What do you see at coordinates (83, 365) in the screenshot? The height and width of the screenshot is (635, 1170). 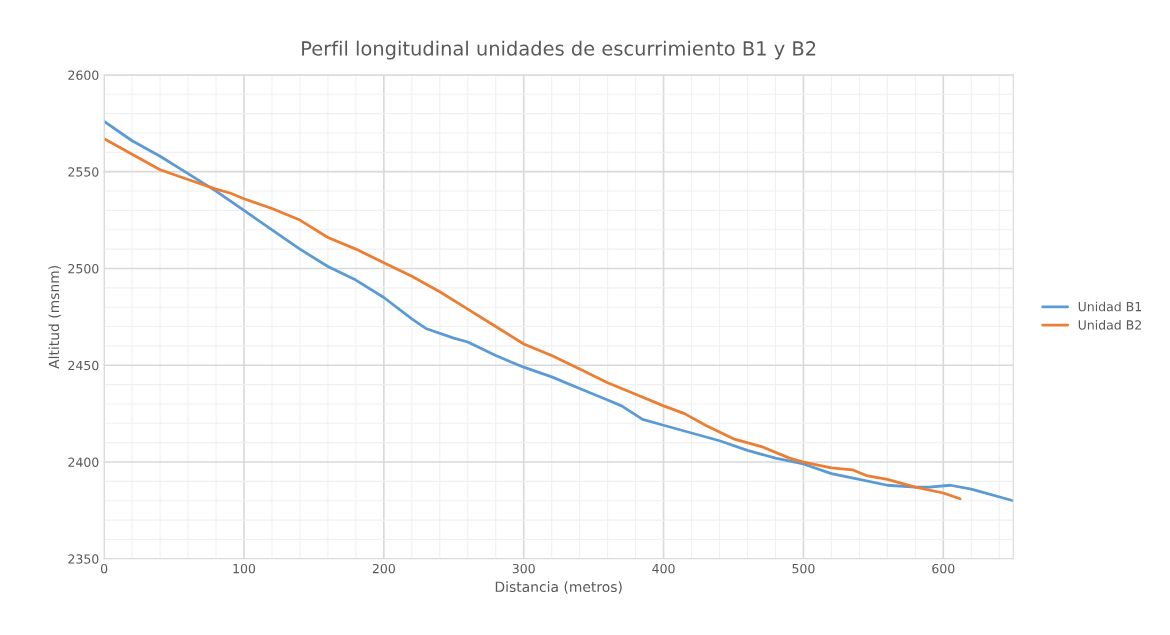 I see `y-tick-label: 2450` at bounding box center [83, 365].